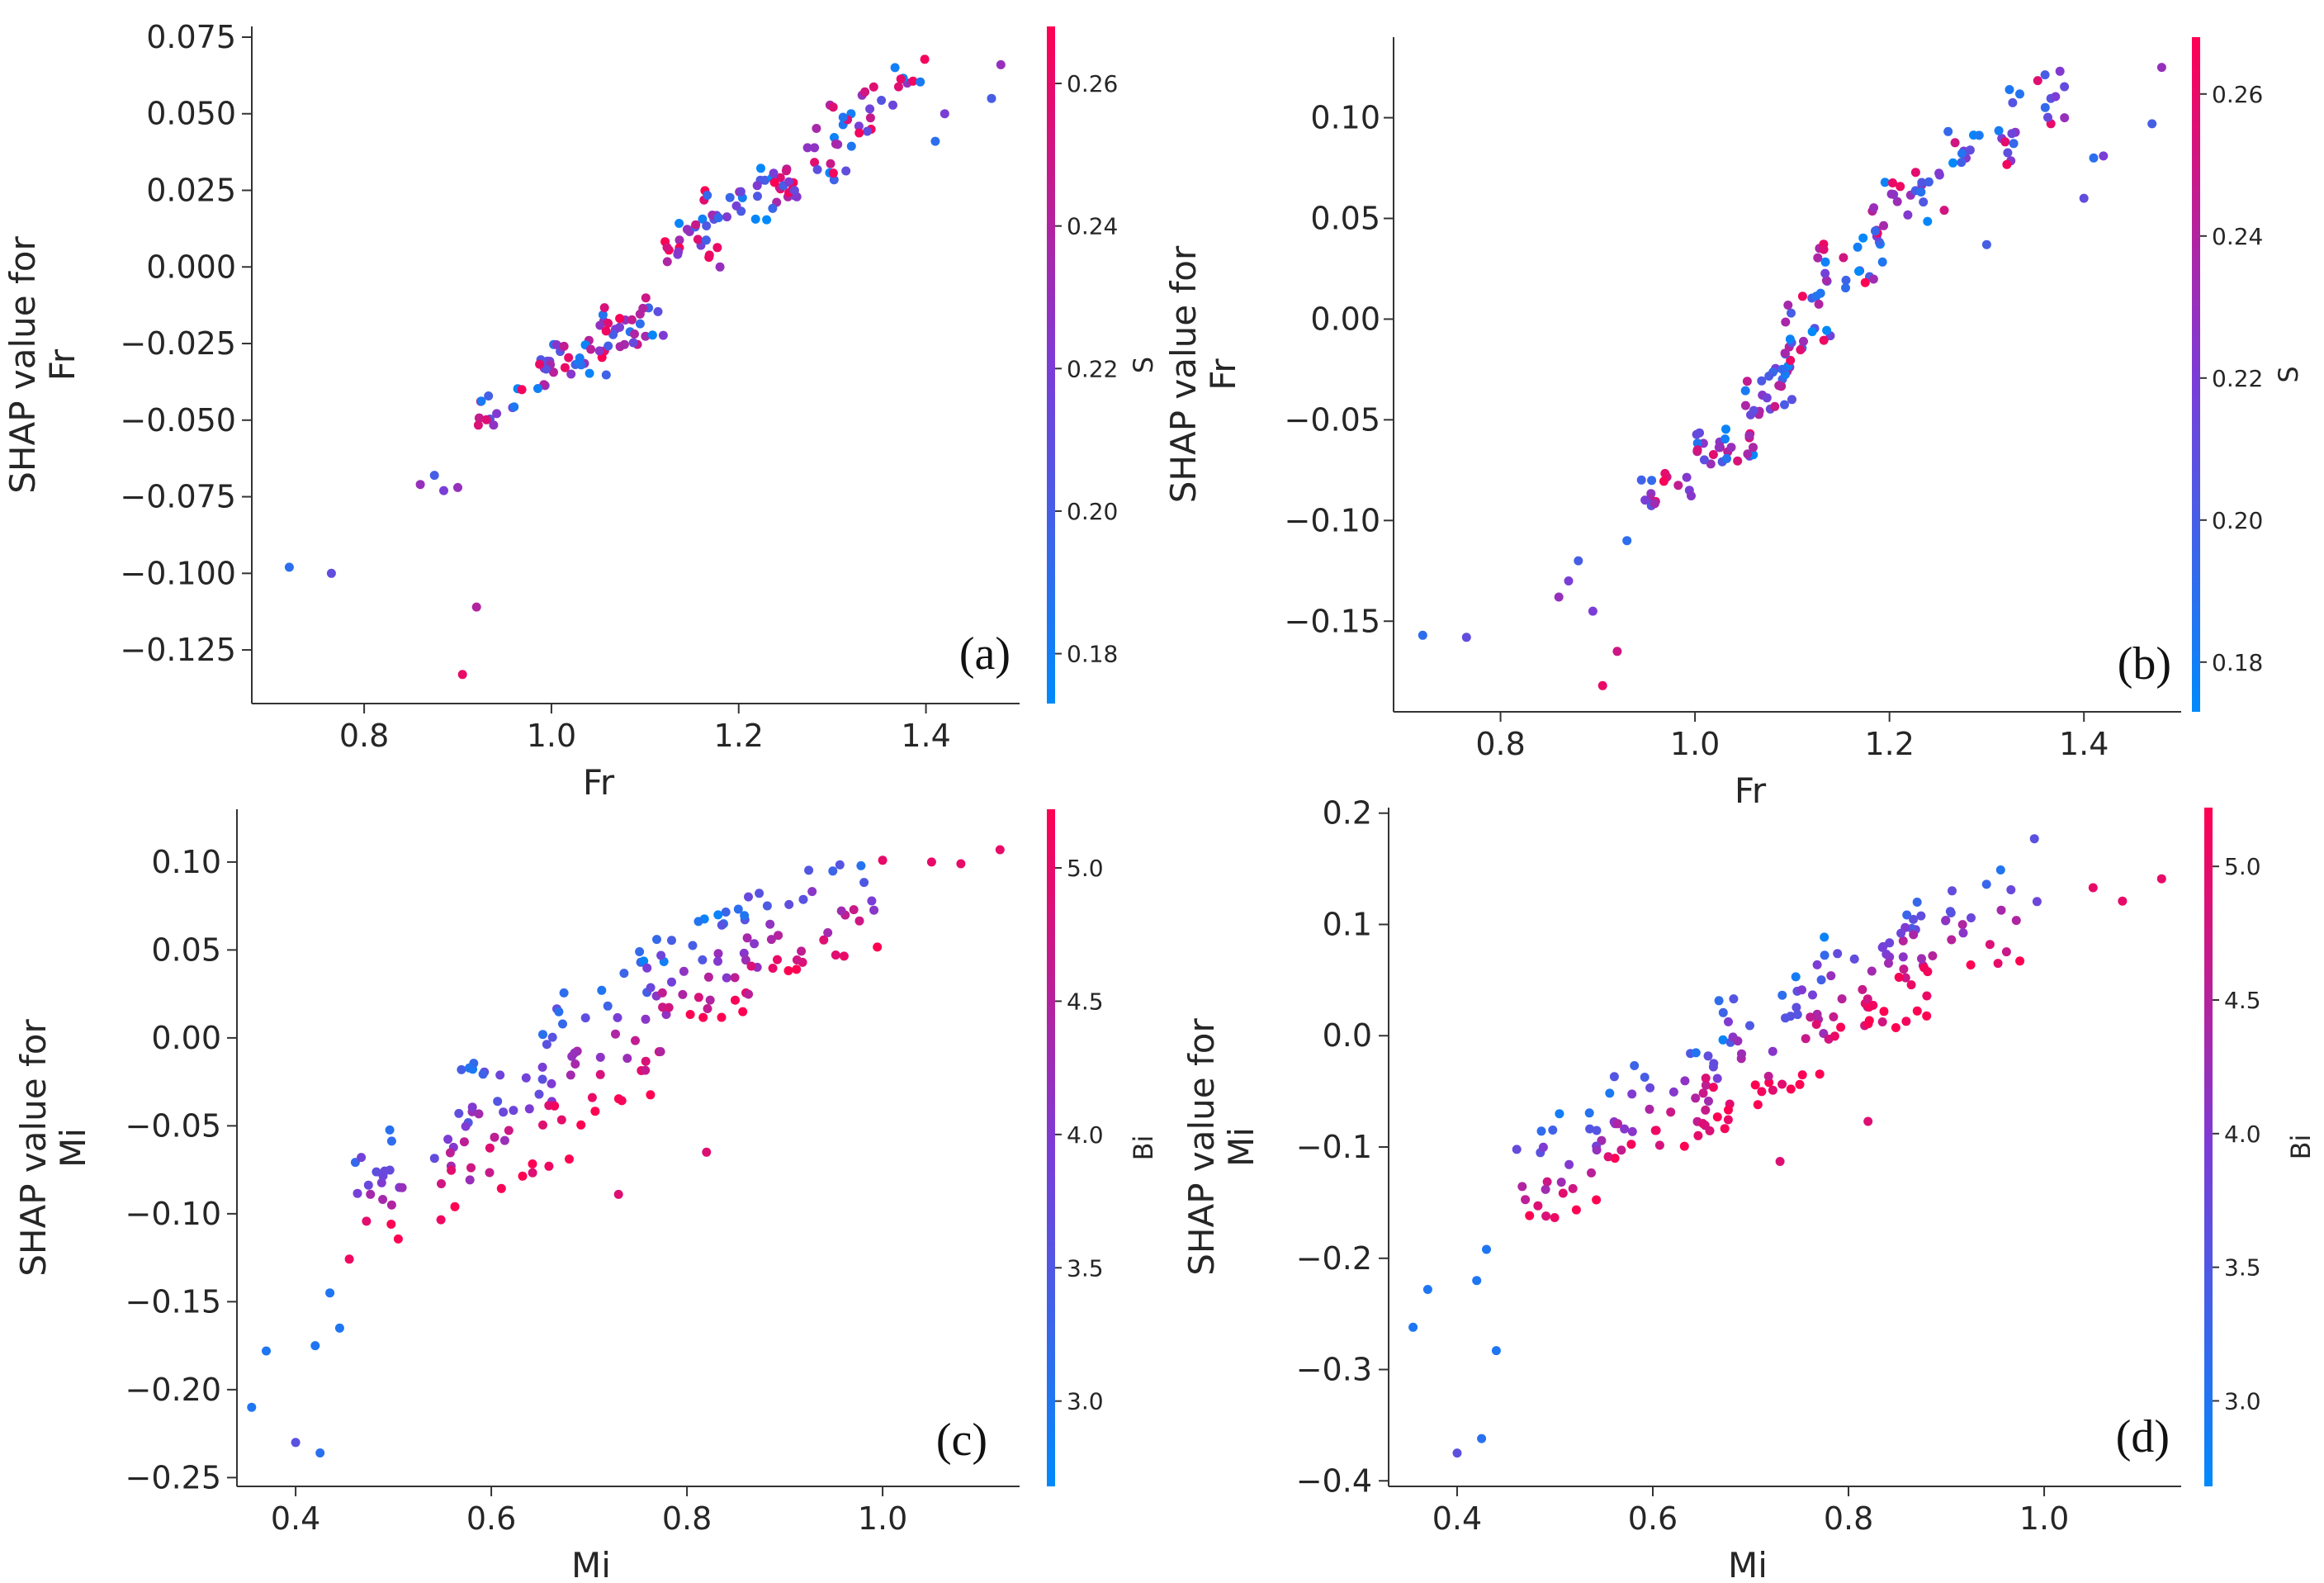 This screenshot has width=2324, height=1583. Describe the element at coordinates (1849, 1518) in the screenshot. I see `x-tick-label: 0.8` at that location.